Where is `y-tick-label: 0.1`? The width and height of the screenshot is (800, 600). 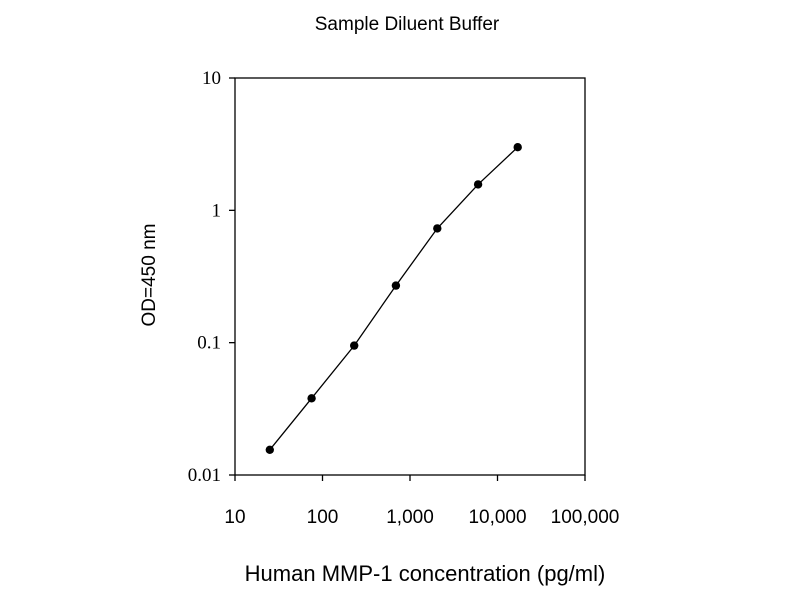
y-tick-label: 0.1 is located at coordinates (209, 343).